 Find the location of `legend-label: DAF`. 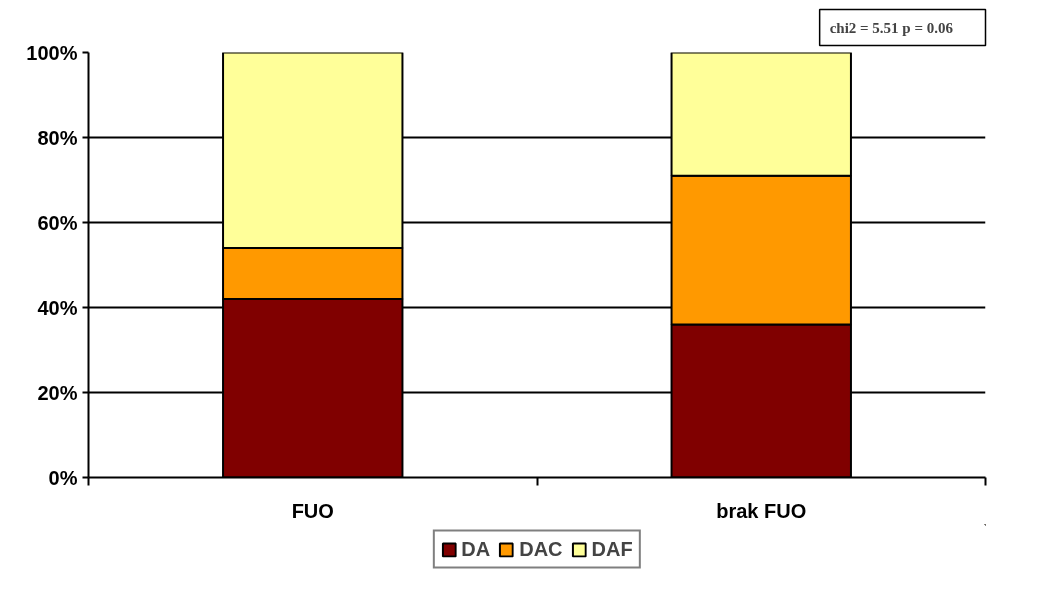

legend-label: DAF is located at coordinates (612, 549).